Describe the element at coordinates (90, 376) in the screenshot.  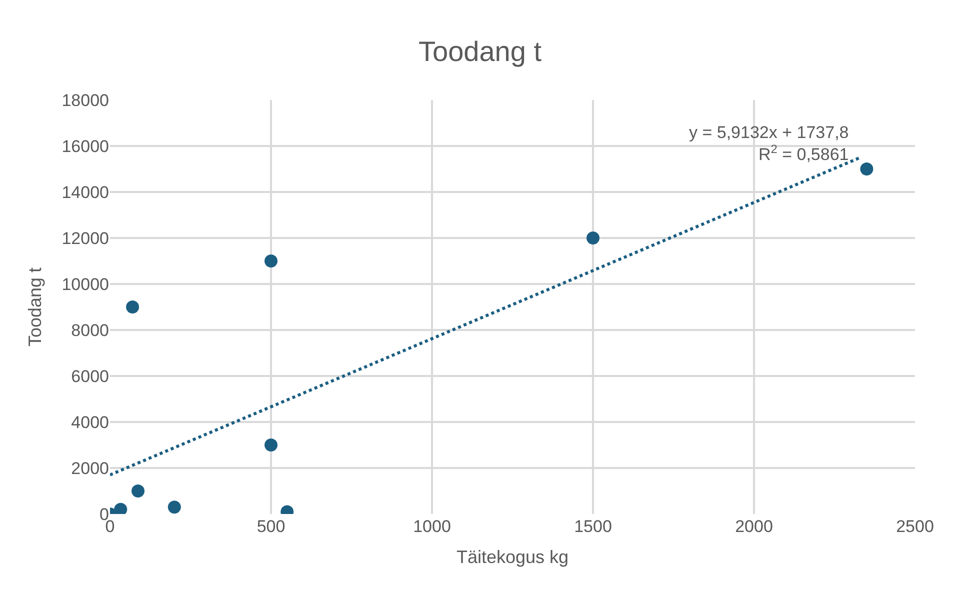
I see `y-tick-label: 6000` at that location.